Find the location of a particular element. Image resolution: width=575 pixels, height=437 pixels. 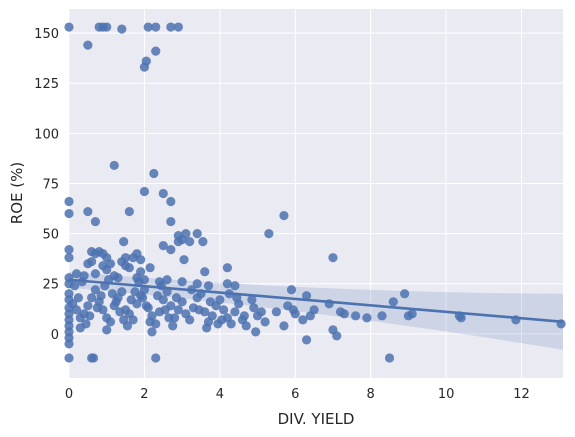

x-axis-label: DIV. YIELD is located at coordinates (316, 419).